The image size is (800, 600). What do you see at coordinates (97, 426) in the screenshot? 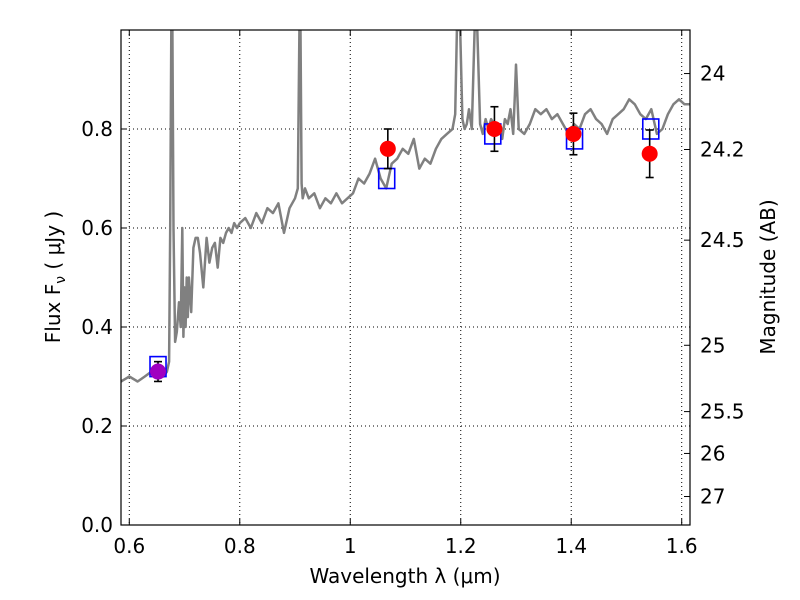
I see `y-tick-label: 0.2` at bounding box center [97, 426].